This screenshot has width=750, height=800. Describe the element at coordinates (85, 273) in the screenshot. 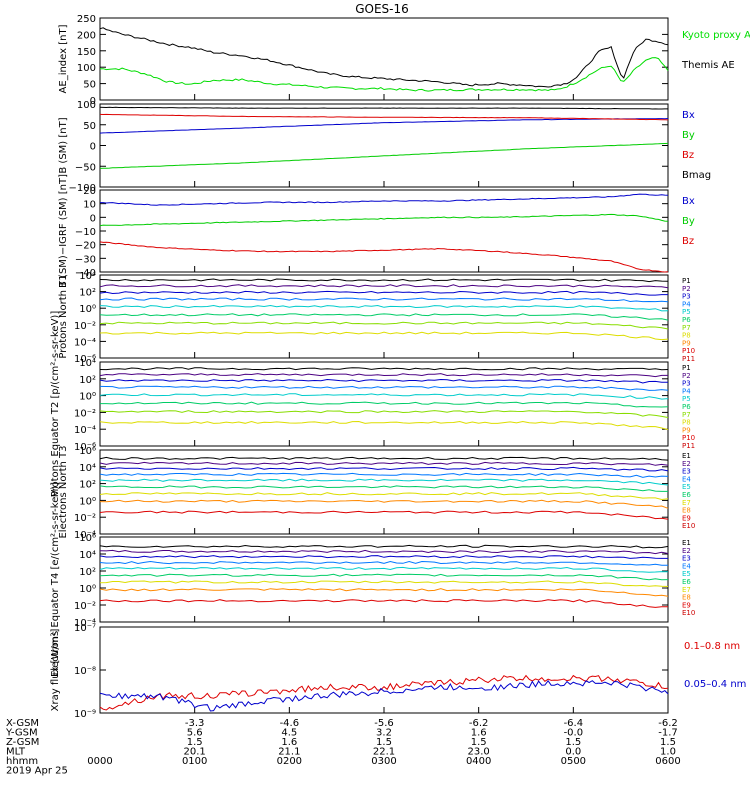

I see `y-tick-label: −40` at that location.